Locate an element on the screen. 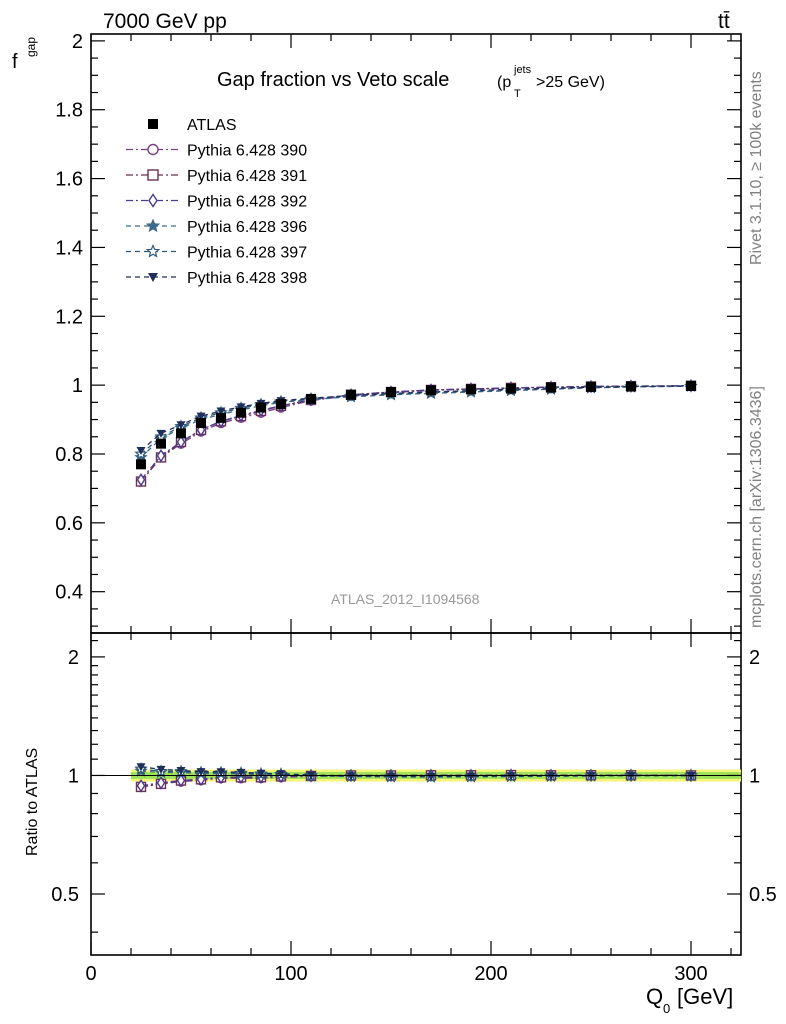 The width and height of the screenshot is (786, 1024). x-axis-label: Q 0 [GeV] is located at coordinates (689, 1000).